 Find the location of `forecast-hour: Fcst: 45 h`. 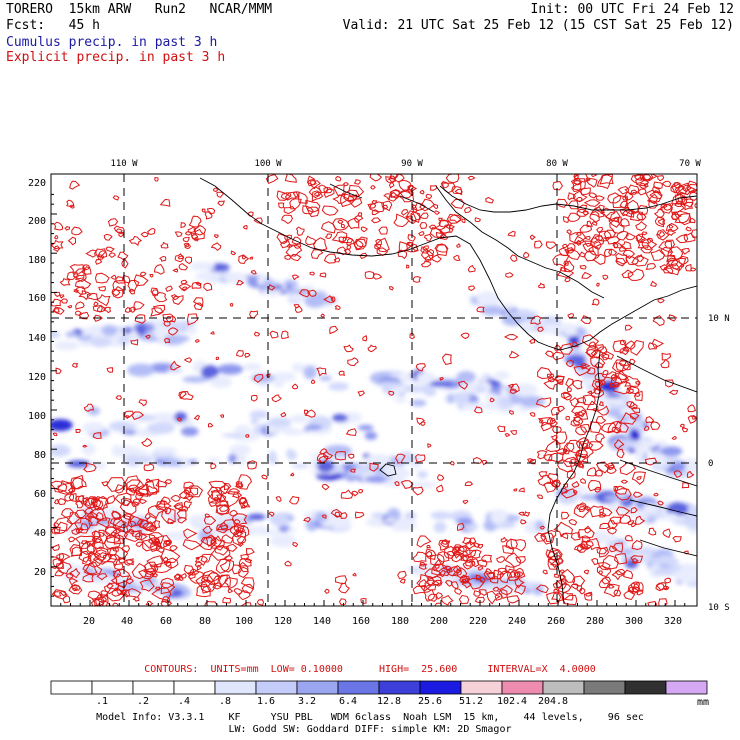

forecast-hour: Fcst: 45 h is located at coordinates (53, 25).